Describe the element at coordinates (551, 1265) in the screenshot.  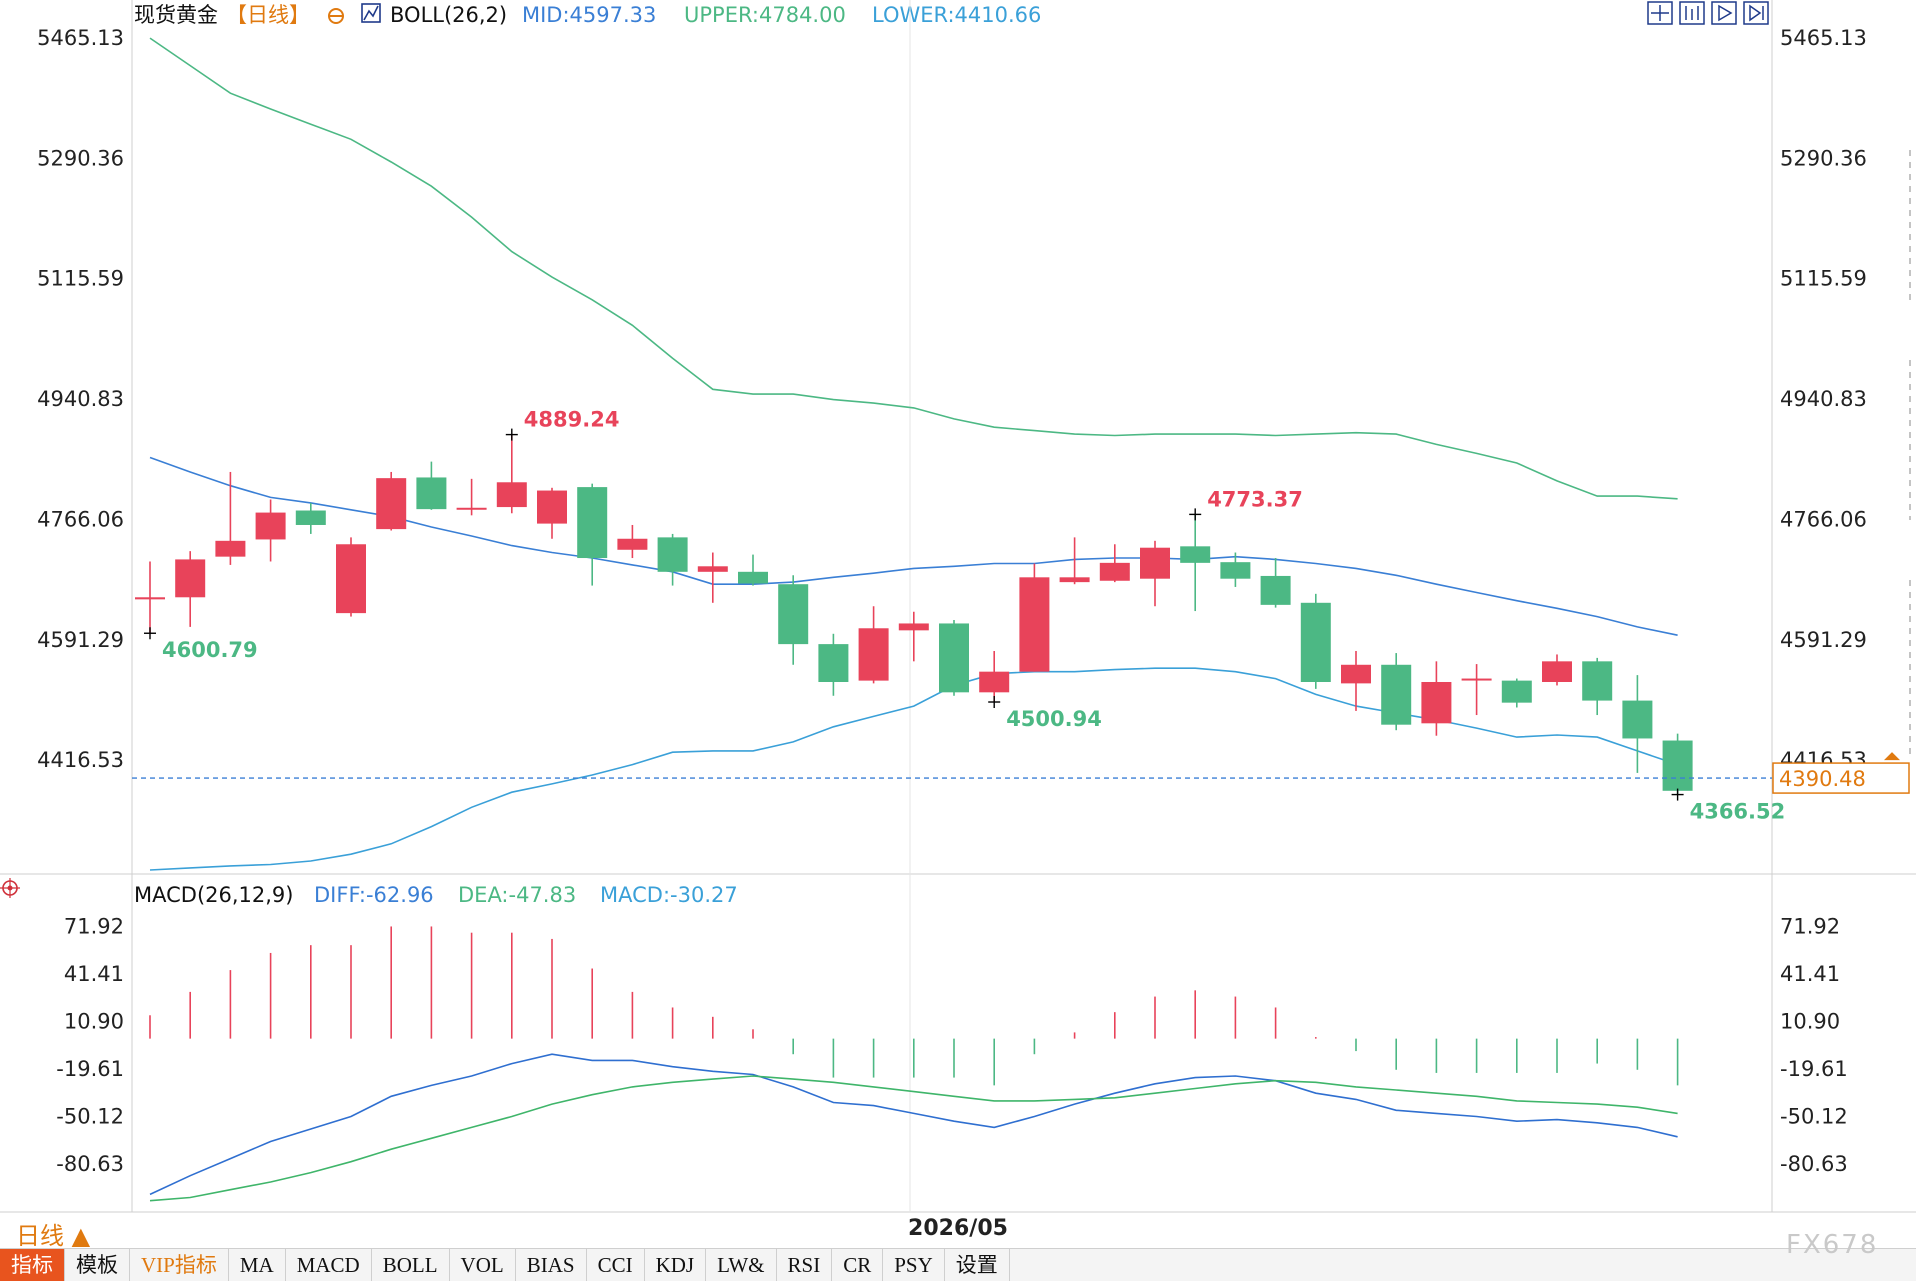
I see `tab-indicator-7: BIAS` at that location.